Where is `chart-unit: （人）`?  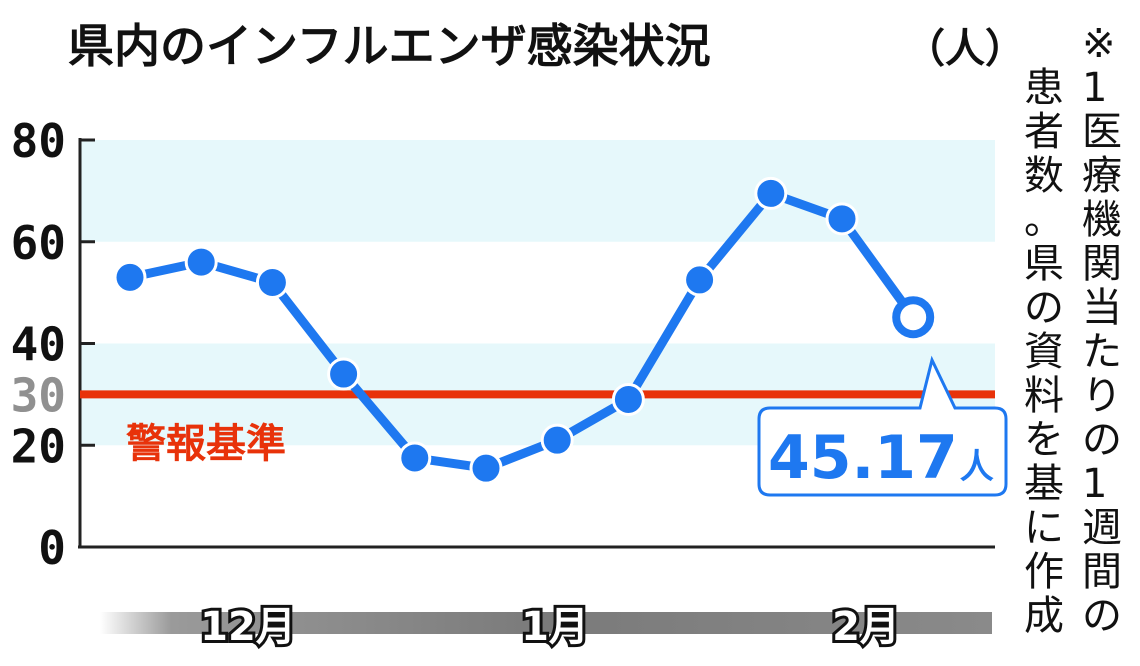
chart-unit: （人） is located at coordinates (965, 49).